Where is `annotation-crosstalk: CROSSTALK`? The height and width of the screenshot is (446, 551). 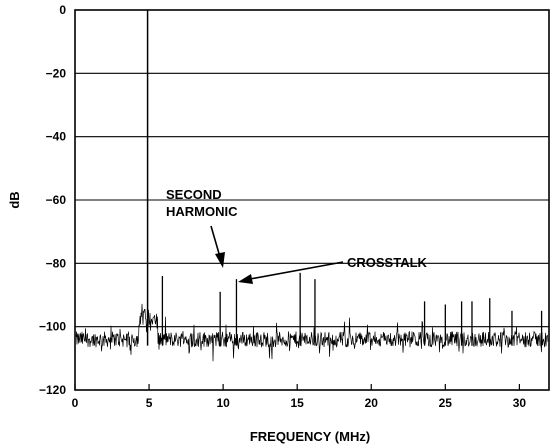 annotation-crosstalk: CROSSTALK is located at coordinates (333, 269).